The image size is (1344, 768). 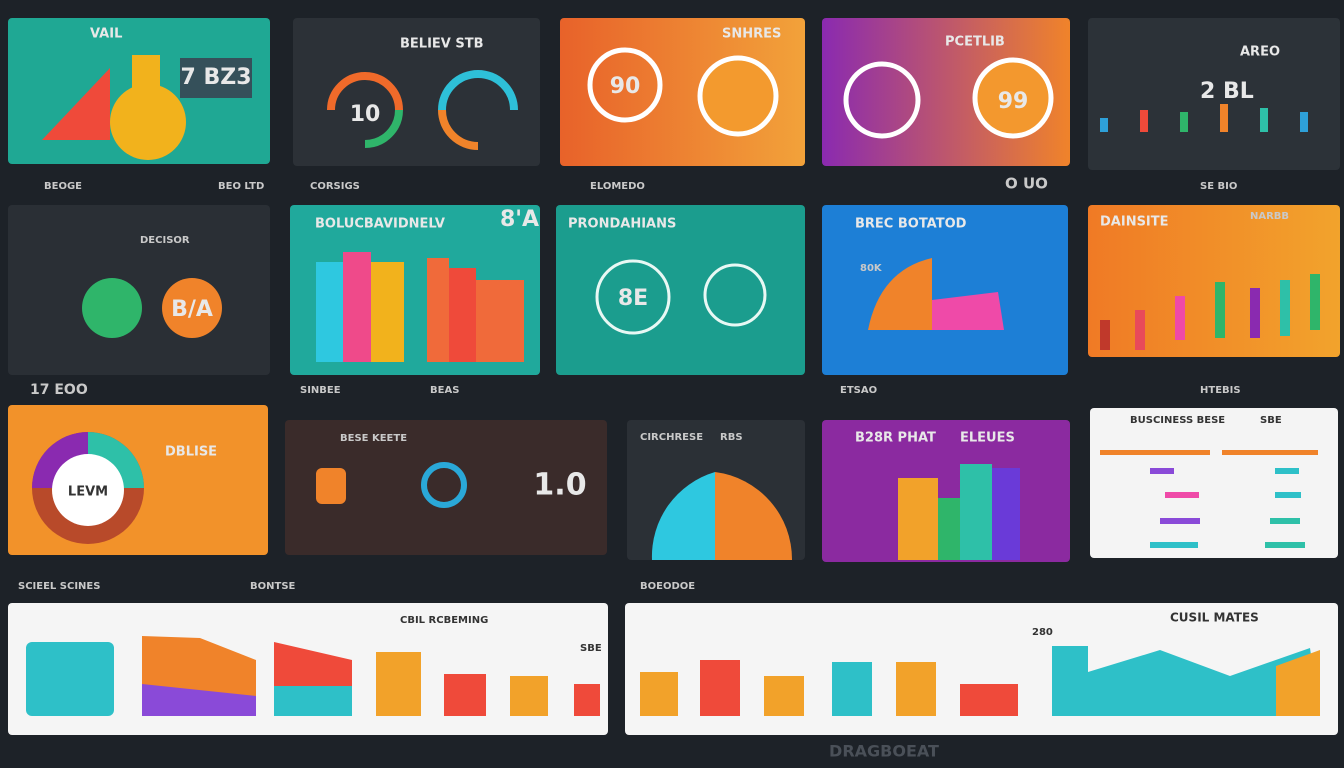 What do you see at coordinates (1209, 499) in the screenshot?
I see `table-bars` at bounding box center [1209, 499].